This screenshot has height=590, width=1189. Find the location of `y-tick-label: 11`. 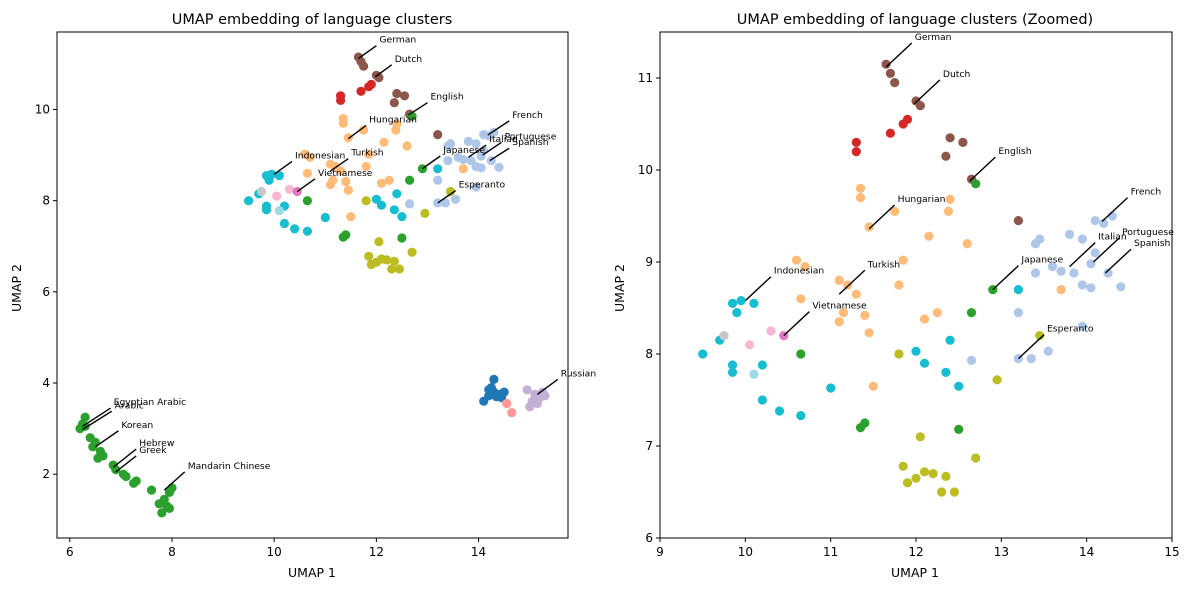

y-tick-label: 11 is located at coordinates (645, 78).